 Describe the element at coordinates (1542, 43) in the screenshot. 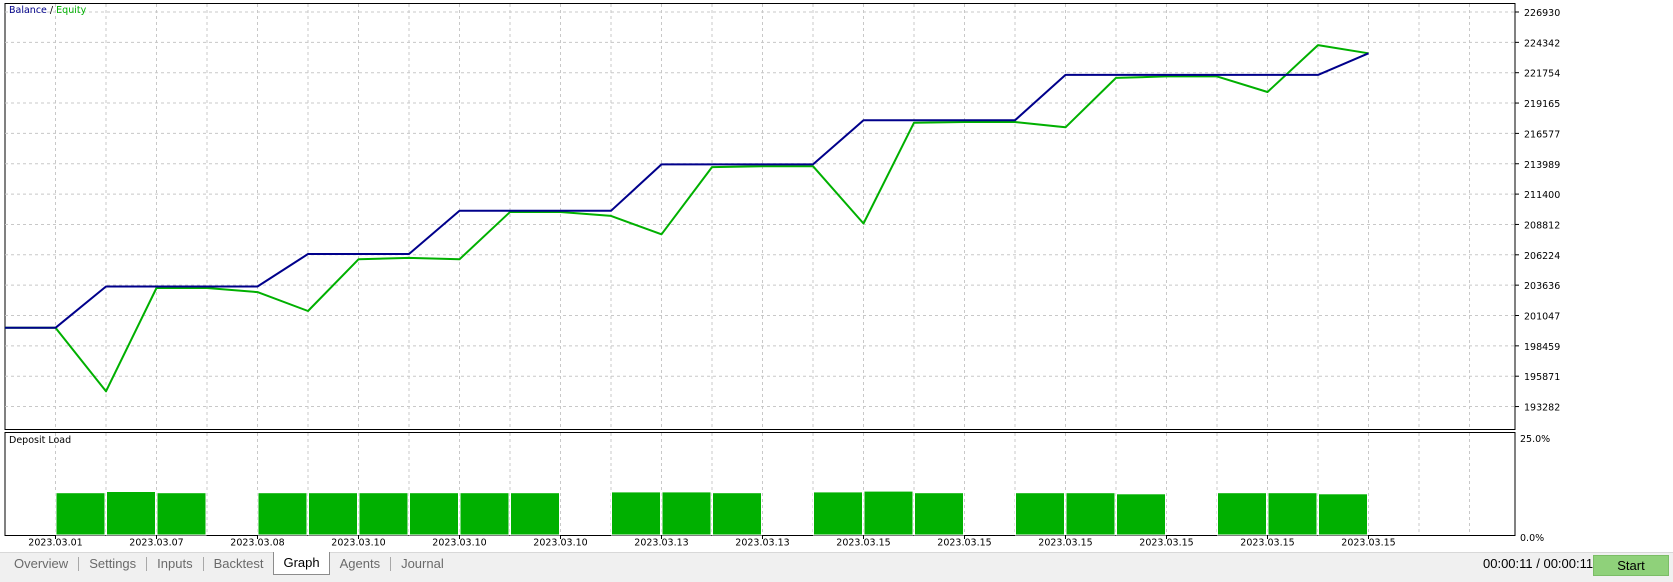

I see `y-tick-label: 224342` at that location.